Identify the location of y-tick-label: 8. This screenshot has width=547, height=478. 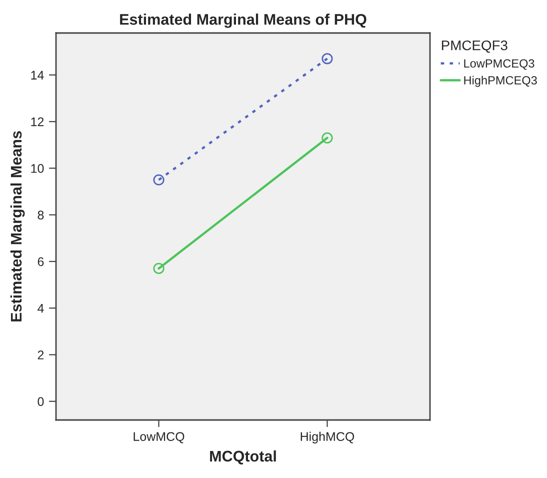
(41, 215).